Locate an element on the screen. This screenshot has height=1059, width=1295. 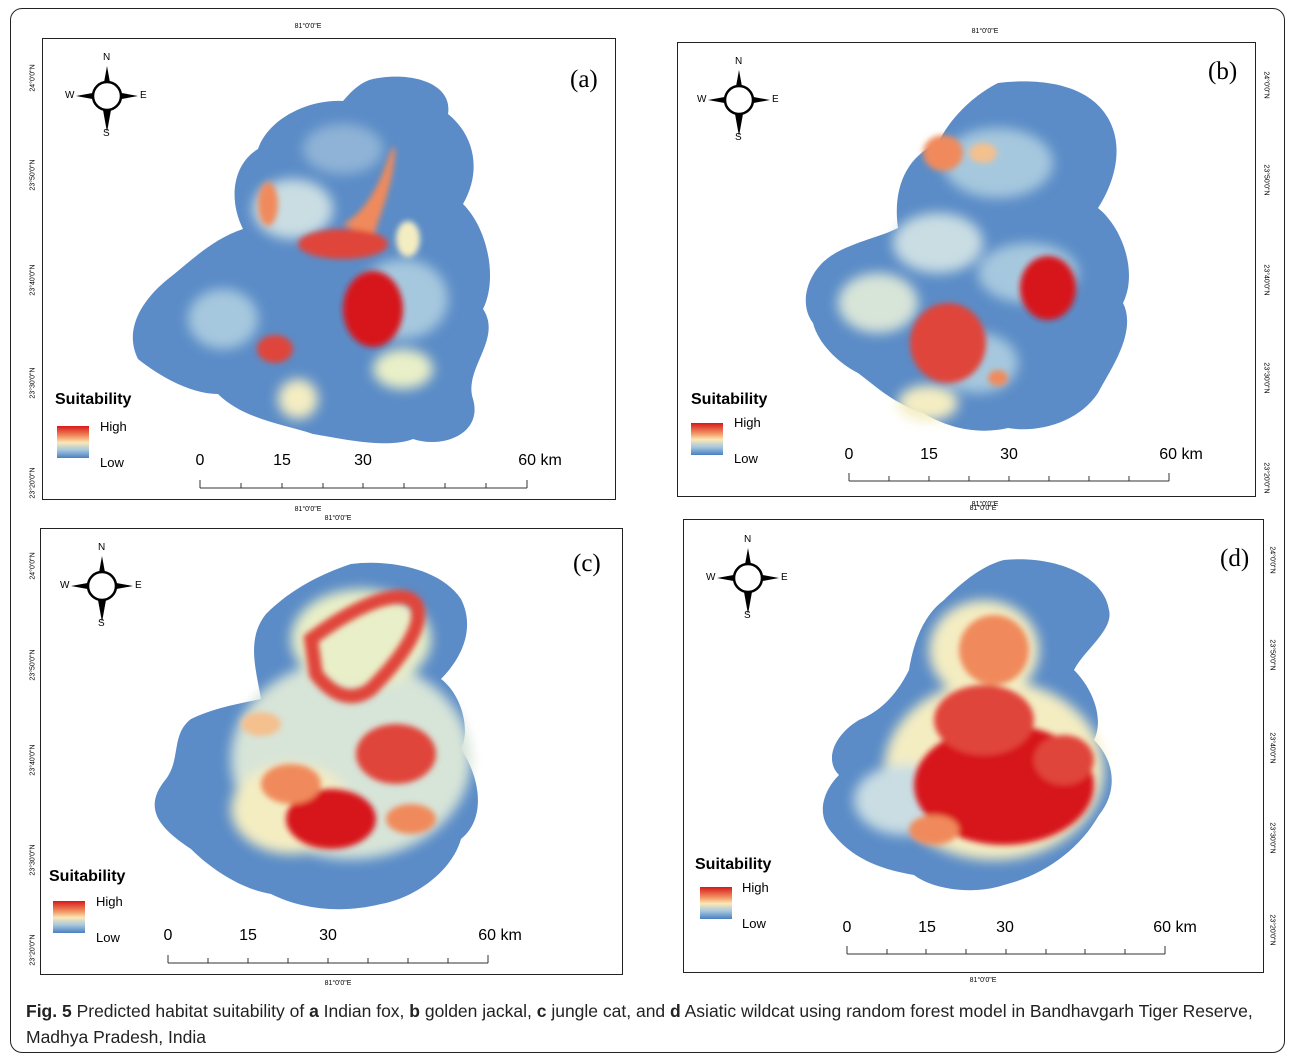
caption-panel-ref: b is located at coordinates (414, 1011).